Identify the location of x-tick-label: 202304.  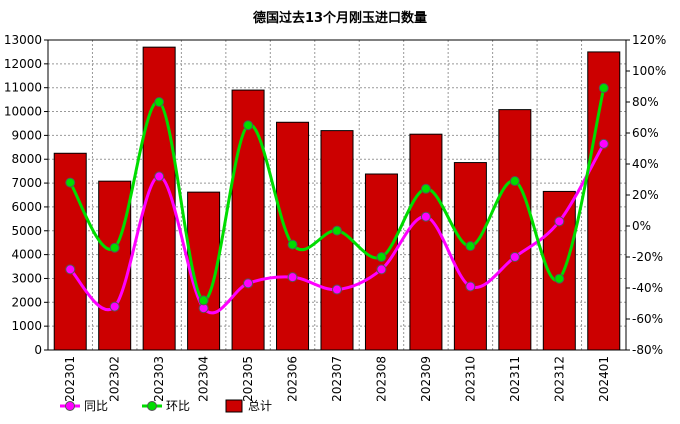
(204, 379).